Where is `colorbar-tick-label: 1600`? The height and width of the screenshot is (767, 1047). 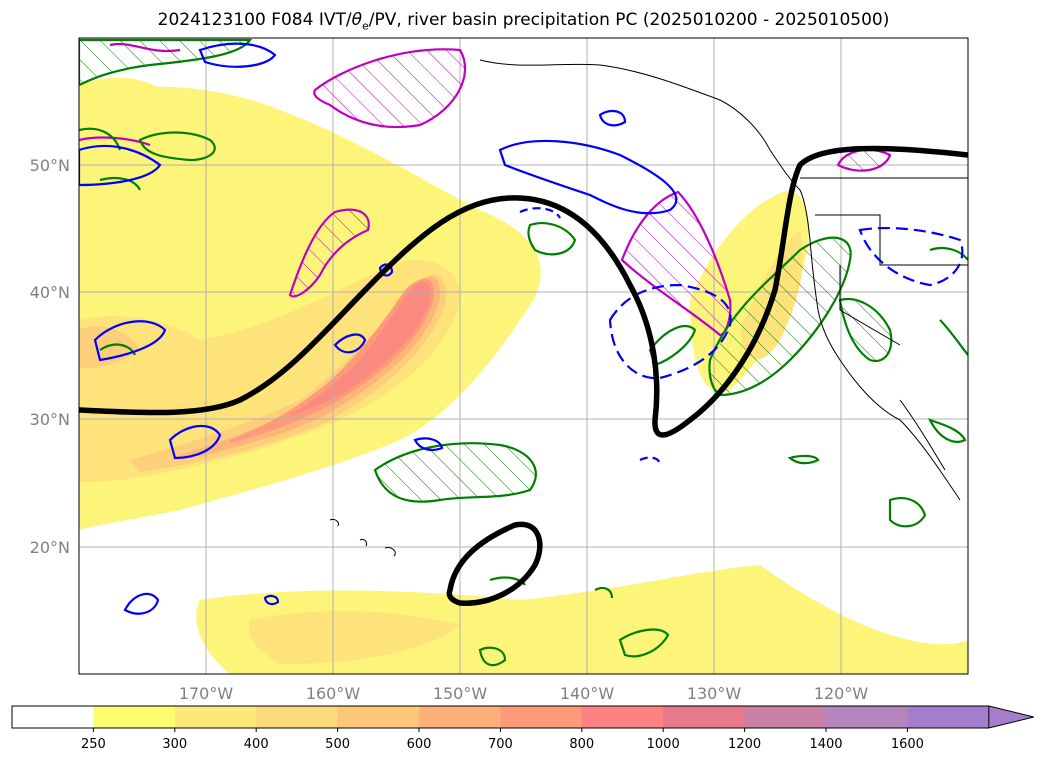 colorbar-tick-label: 1600 is located at coordinates (907, 744).